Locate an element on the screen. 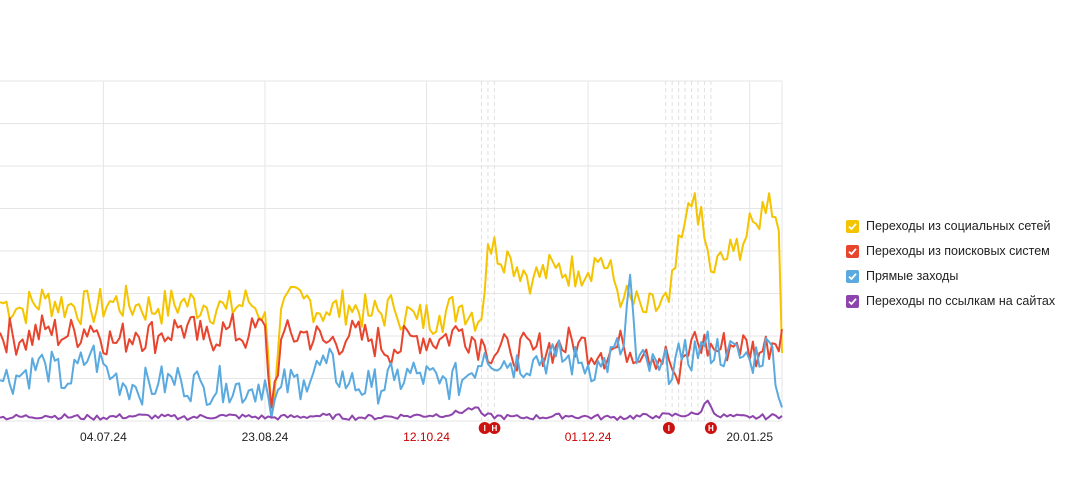  legend-label: Прямые заходы is located at coordinates (912, 276).